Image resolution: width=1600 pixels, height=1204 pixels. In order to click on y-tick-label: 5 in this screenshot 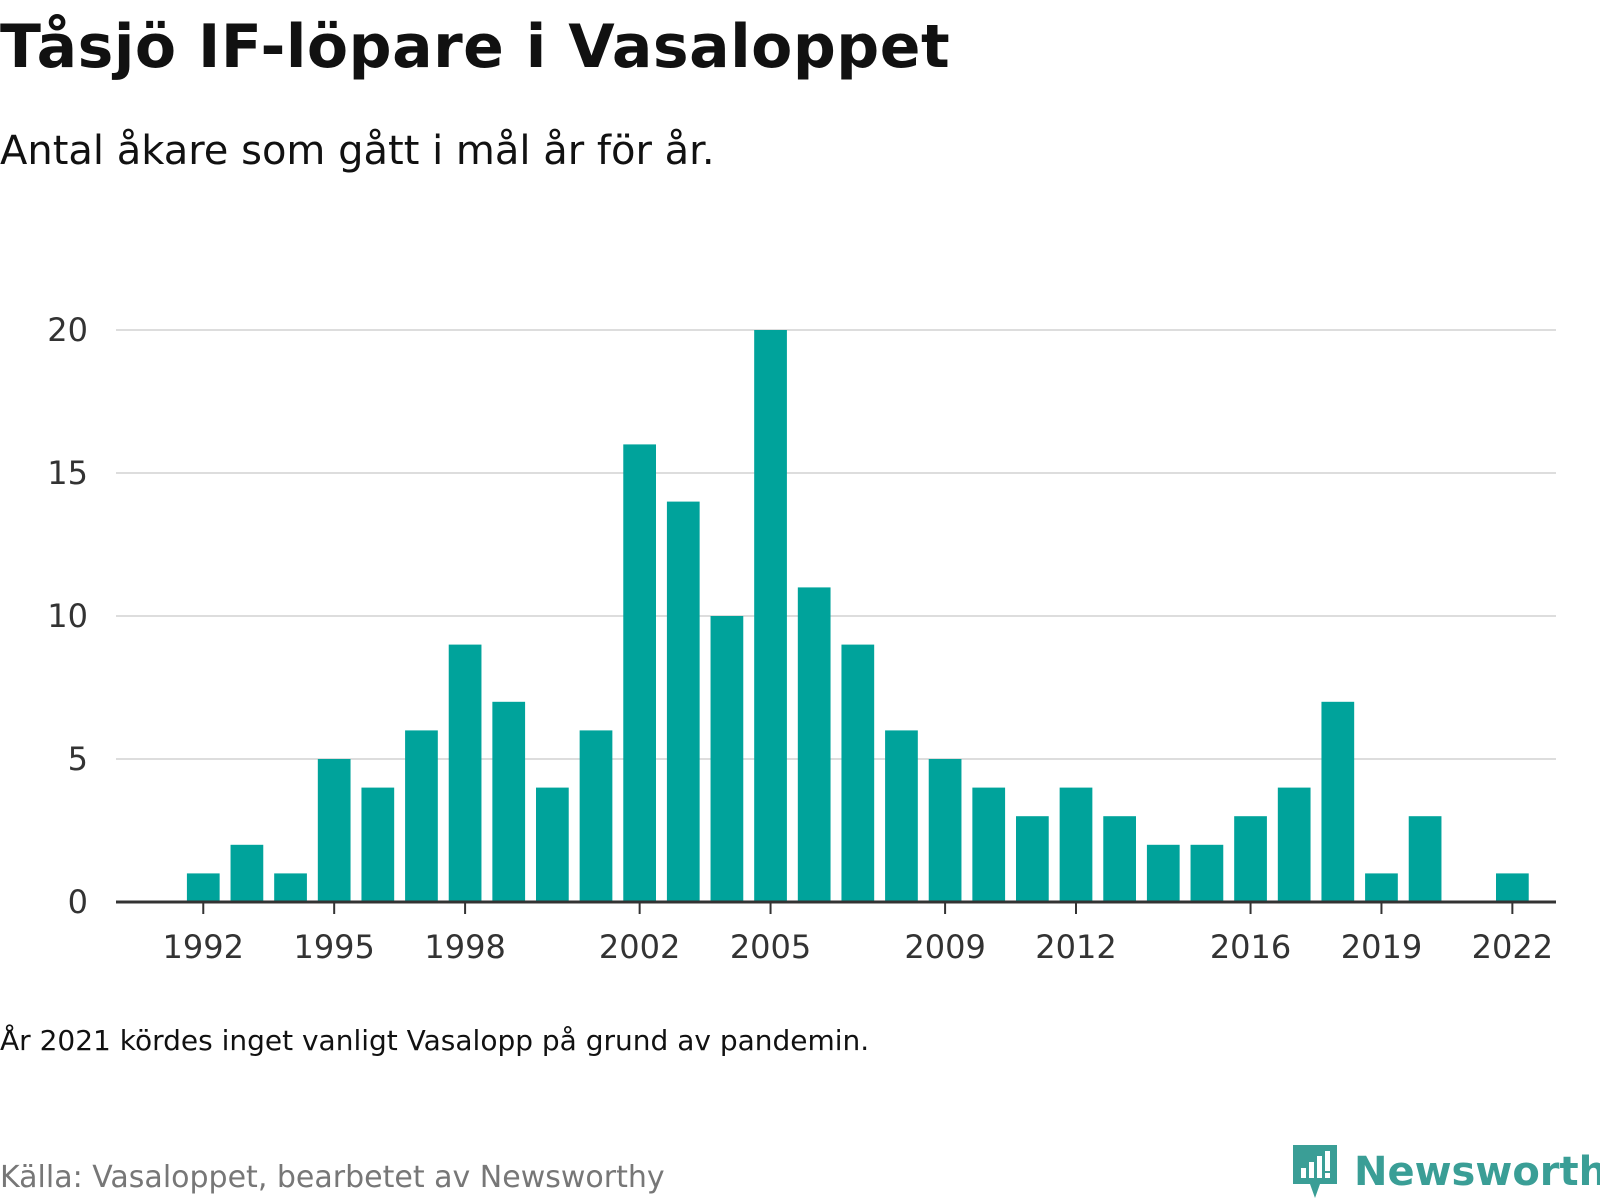, I will do `click(78, 759)`.